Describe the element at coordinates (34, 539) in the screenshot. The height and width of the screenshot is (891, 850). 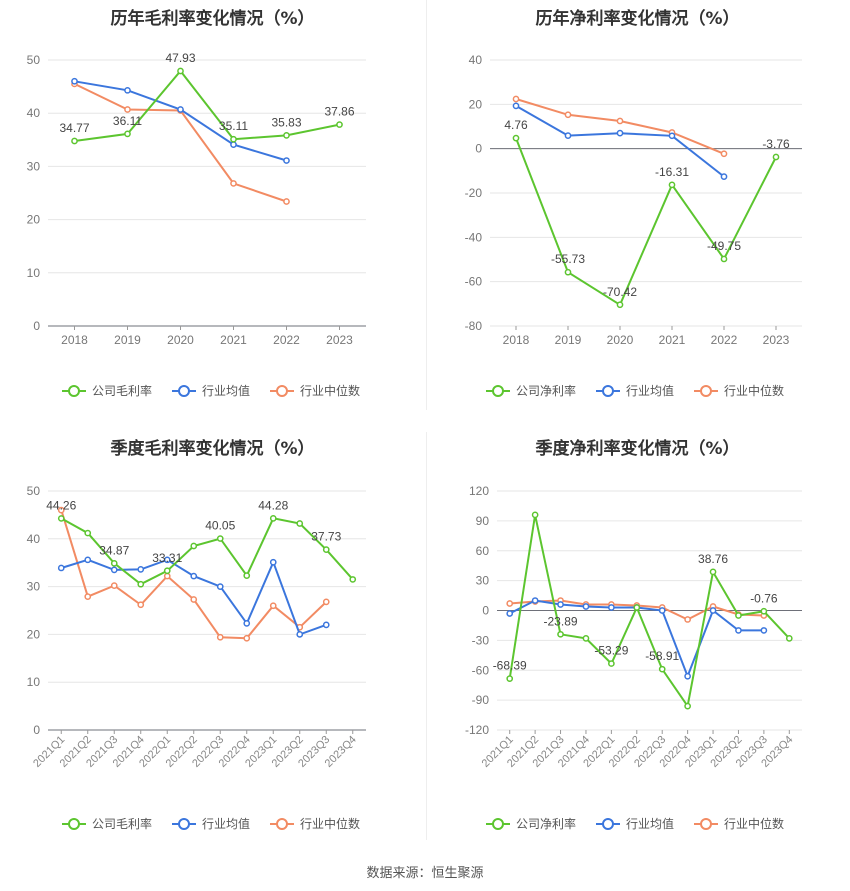
I see `y-tick-label: 40` at that location.